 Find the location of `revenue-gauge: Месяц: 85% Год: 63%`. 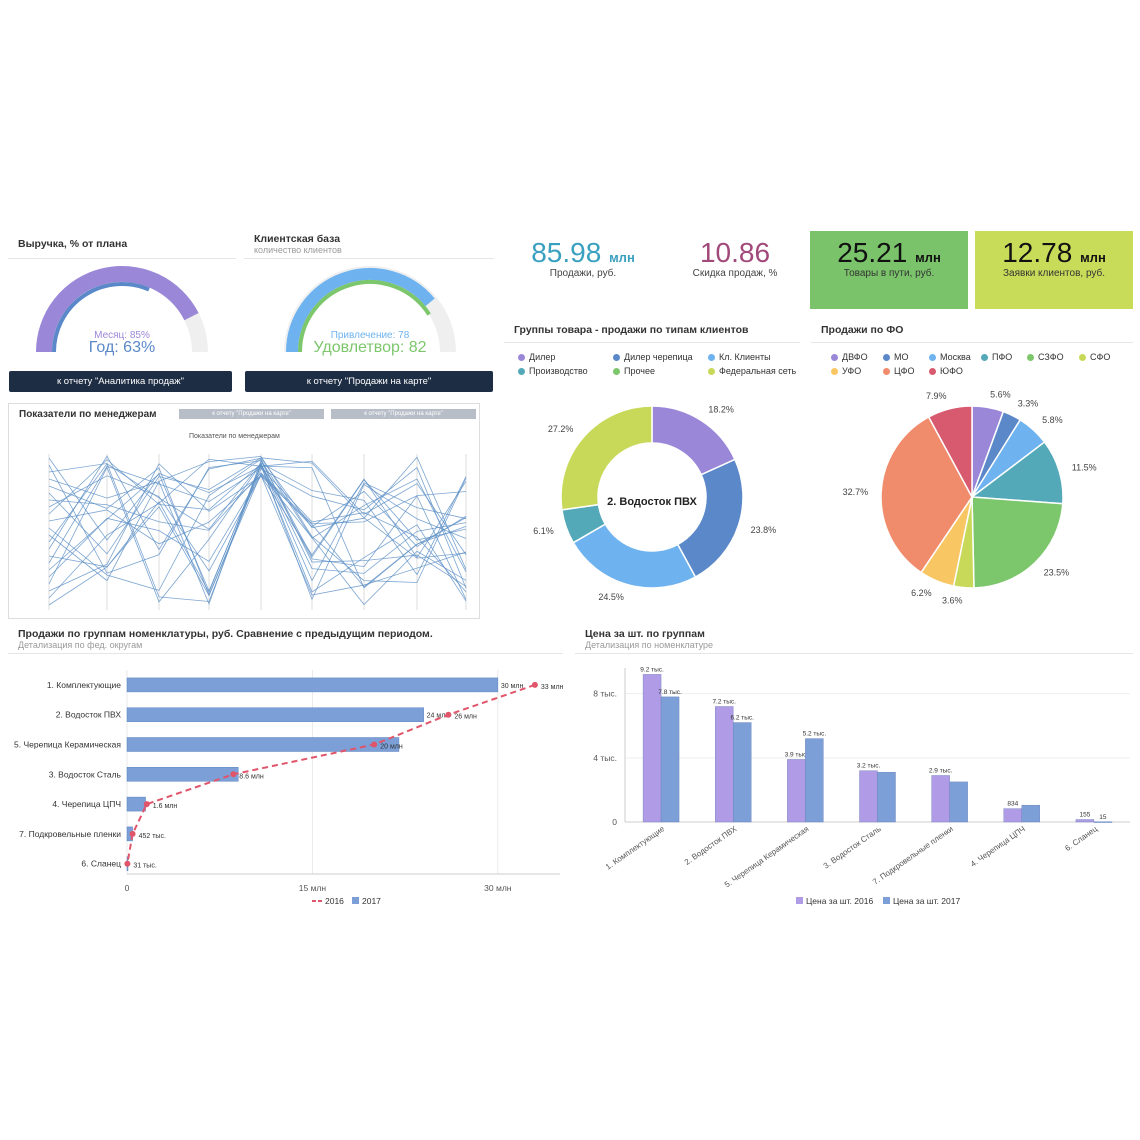

revenue-gauge: Месяц: 85% Год: 63% is located at coordinates (122, 311).